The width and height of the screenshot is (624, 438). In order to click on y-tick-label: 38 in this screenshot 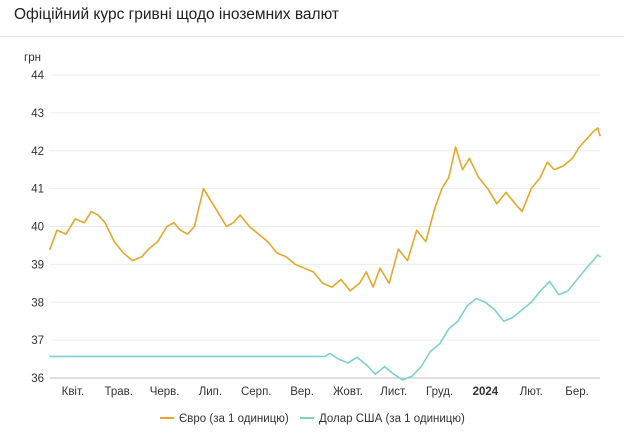, I will do `click(37, 303)`.